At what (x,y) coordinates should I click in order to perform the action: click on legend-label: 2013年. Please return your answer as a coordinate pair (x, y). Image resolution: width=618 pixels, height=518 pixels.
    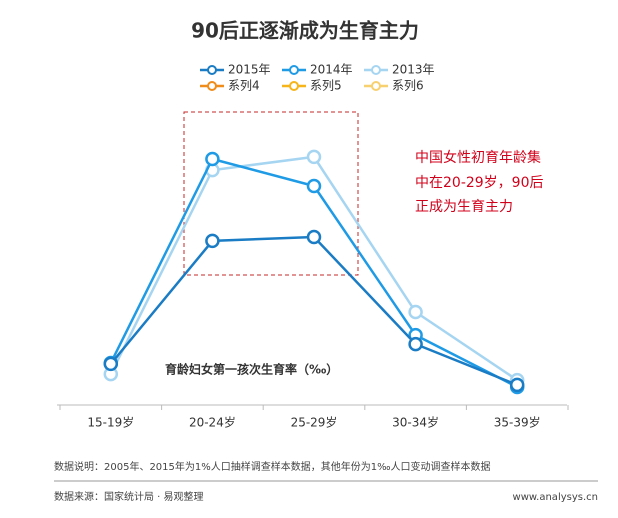
    Looking at the image, I should click on (413, 70).